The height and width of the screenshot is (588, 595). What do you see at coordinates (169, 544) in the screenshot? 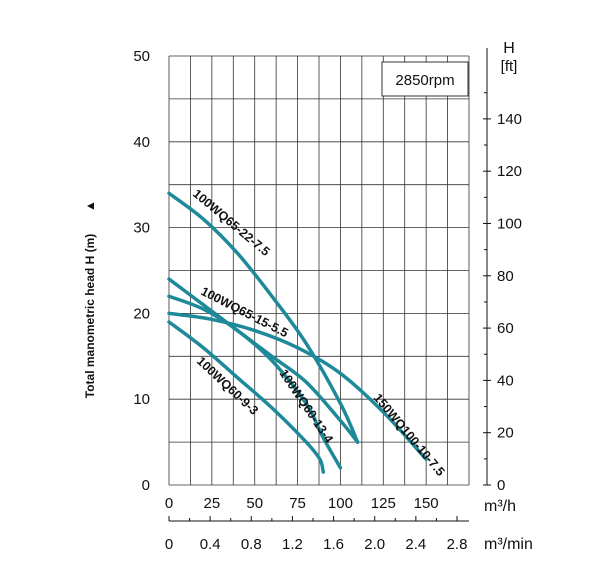
I see `x-tick-label-m3min: 0` at bounding box center [169, 544].